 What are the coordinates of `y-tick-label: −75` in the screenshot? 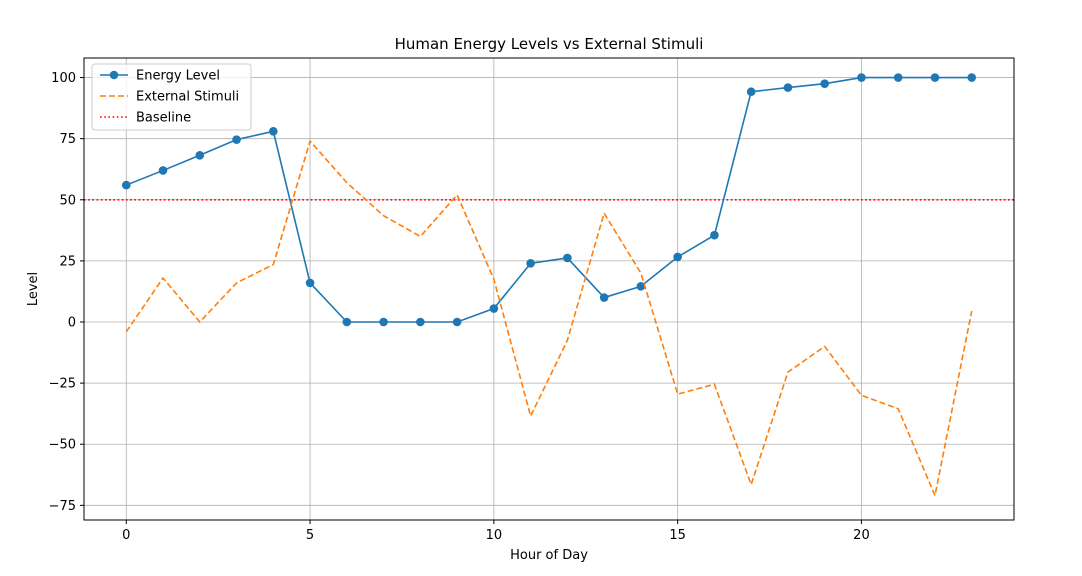 It's located at (62, 506).